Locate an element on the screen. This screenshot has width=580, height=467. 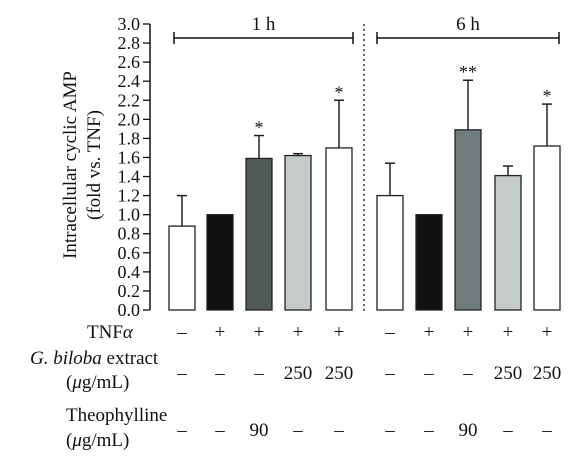
theophylline-unit-rest: g/mL) is located at coordinates (105, 440).